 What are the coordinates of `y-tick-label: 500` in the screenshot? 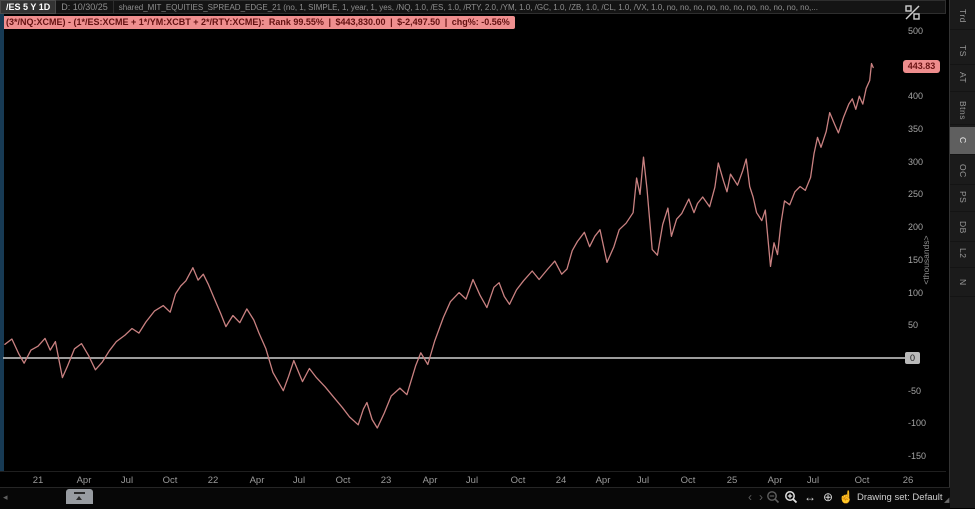 It's located at (916, 30).